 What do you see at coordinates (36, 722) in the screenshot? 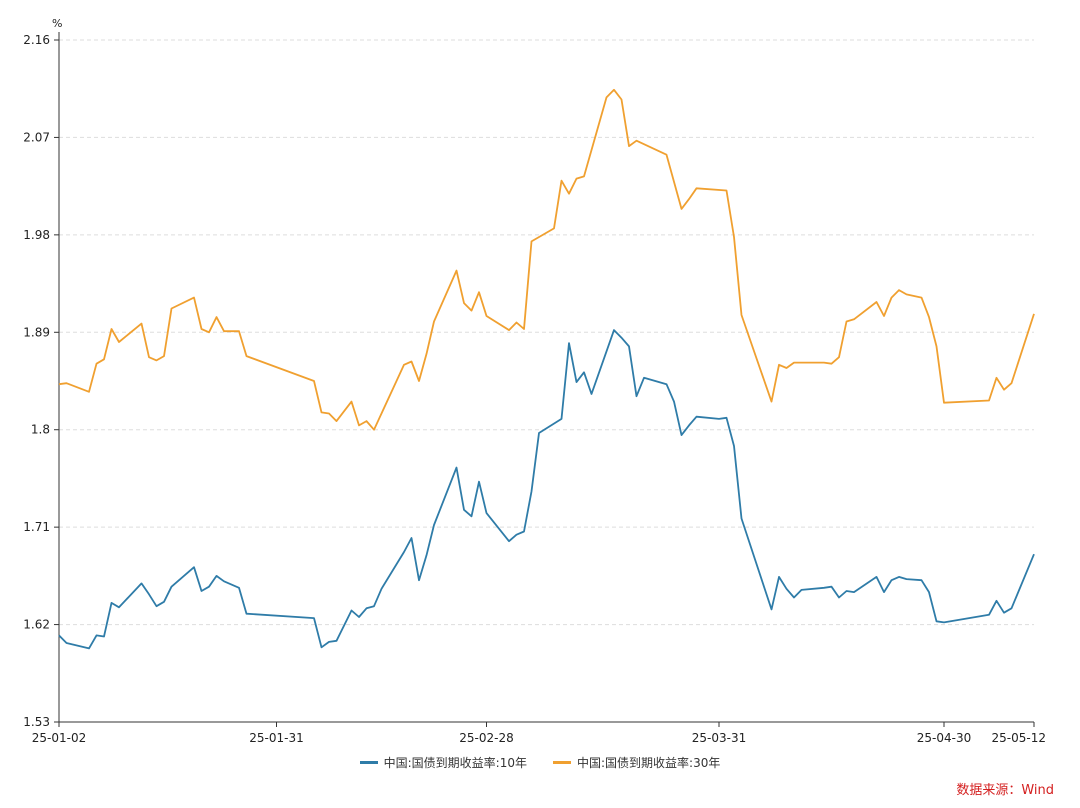
I see `y-tick-label: 1.53` at bounding box center [36, 722].